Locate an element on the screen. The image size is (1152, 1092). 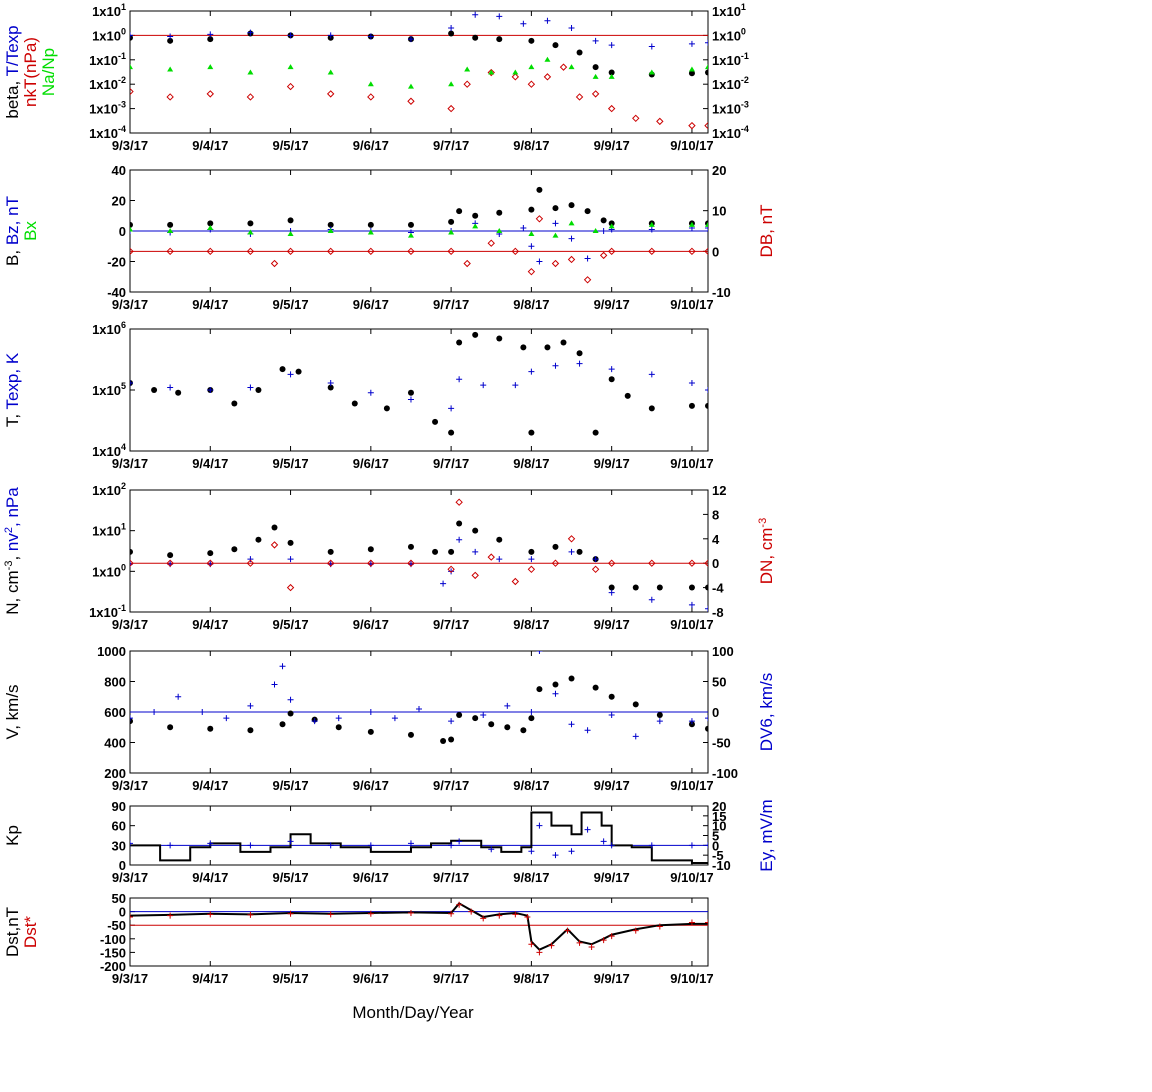
y-tick-label-right: -5 is located at coordinates (718, 855).